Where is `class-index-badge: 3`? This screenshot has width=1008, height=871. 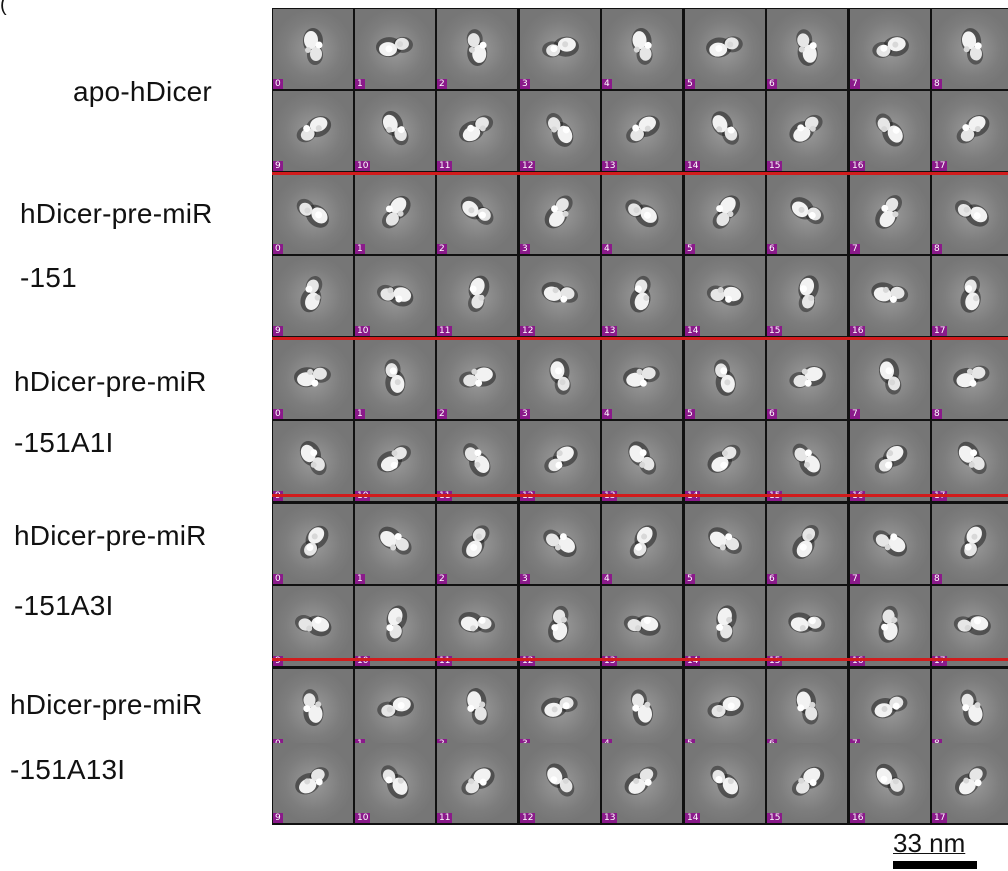 class-index-badge: 3 is located at coordinates (525, 84).